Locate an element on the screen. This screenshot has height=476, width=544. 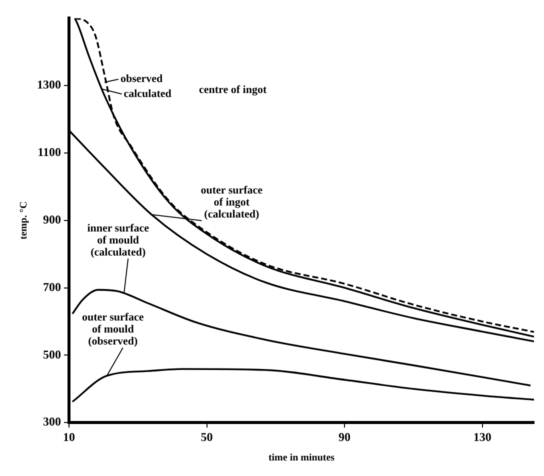
annotation: calculated is located at coordinates (148, 94).